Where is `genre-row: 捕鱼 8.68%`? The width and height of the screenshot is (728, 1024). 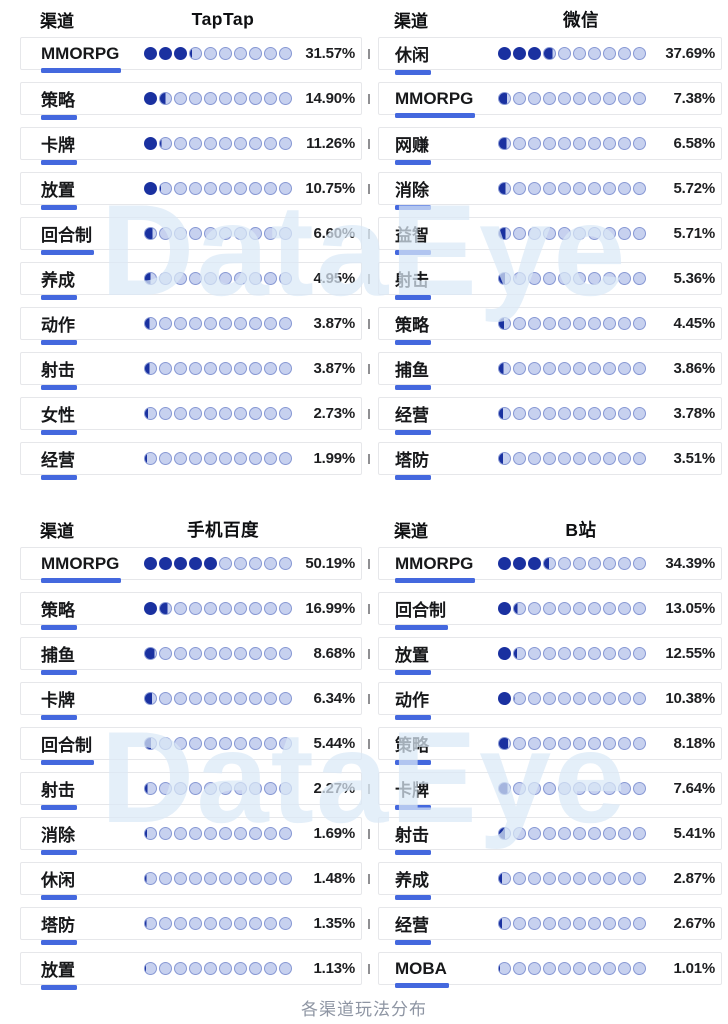
genre-row: 捕鱼 8.68% is located at coordinates (191, 656).